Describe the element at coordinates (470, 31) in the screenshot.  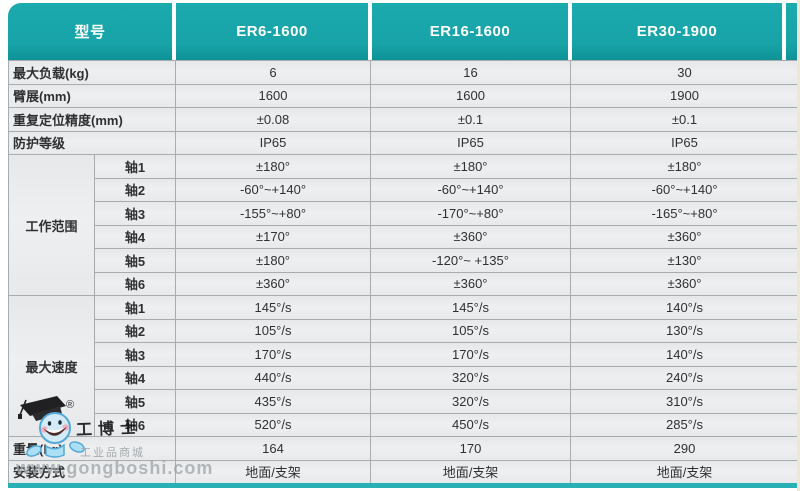
I see `header-col-er16-1600: ER16-1600` at that location.